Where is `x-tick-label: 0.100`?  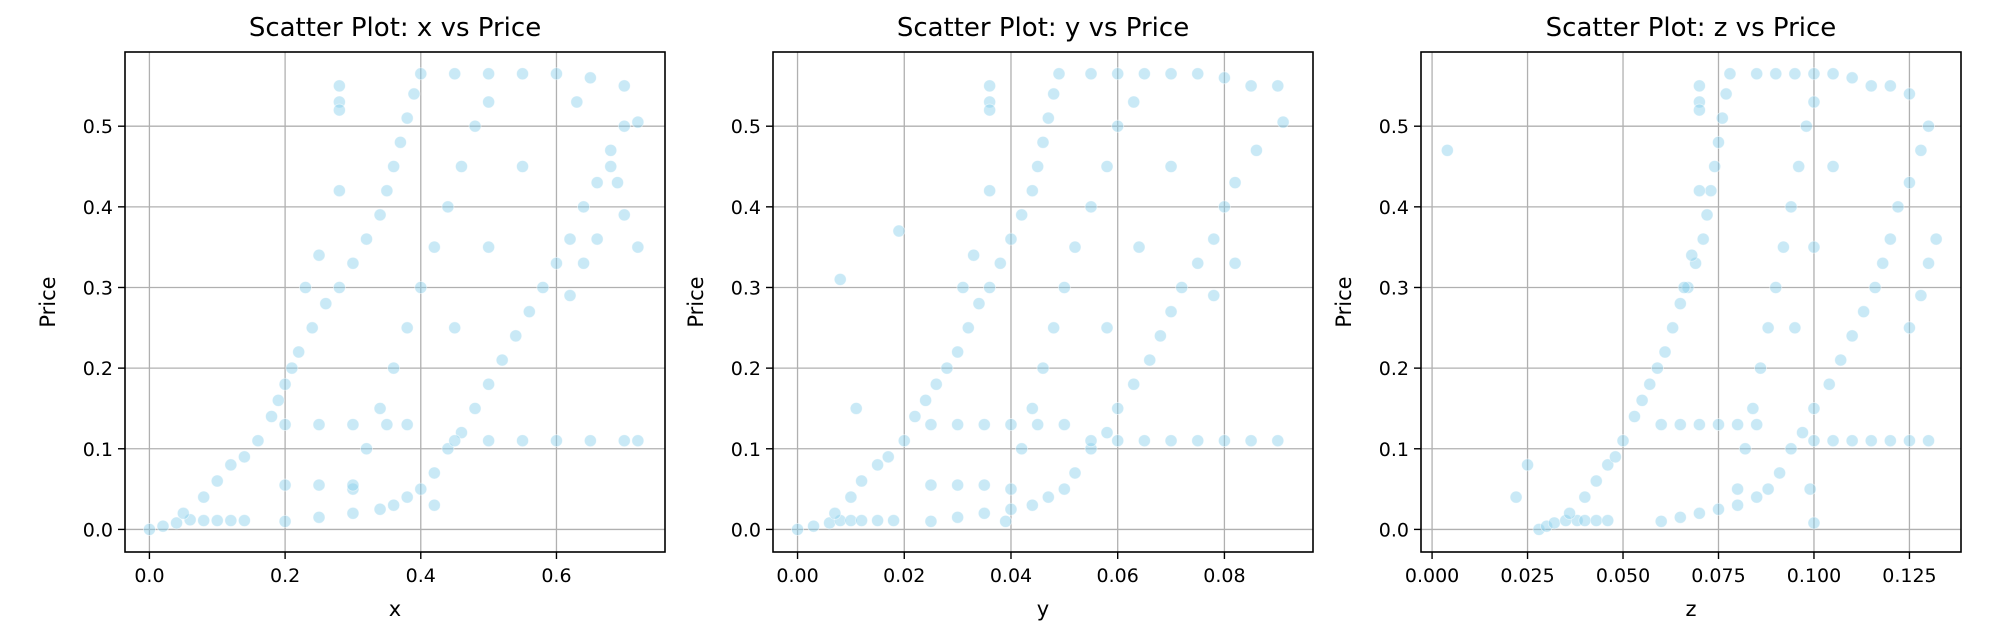
x-tick-label: 0.100 is located at coordinates (1814, 576).